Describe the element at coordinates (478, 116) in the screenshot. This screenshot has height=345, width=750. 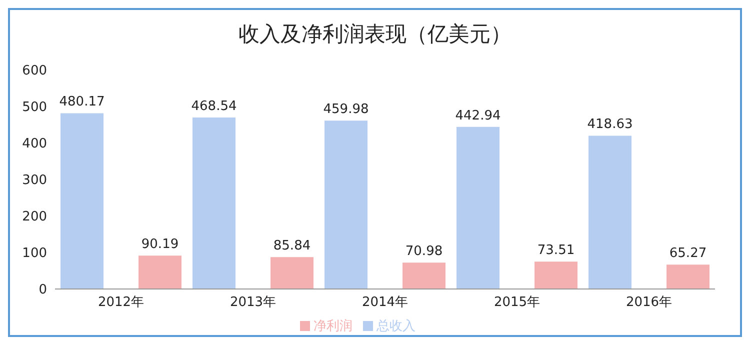
I see `data-label: 442.94` at that location.